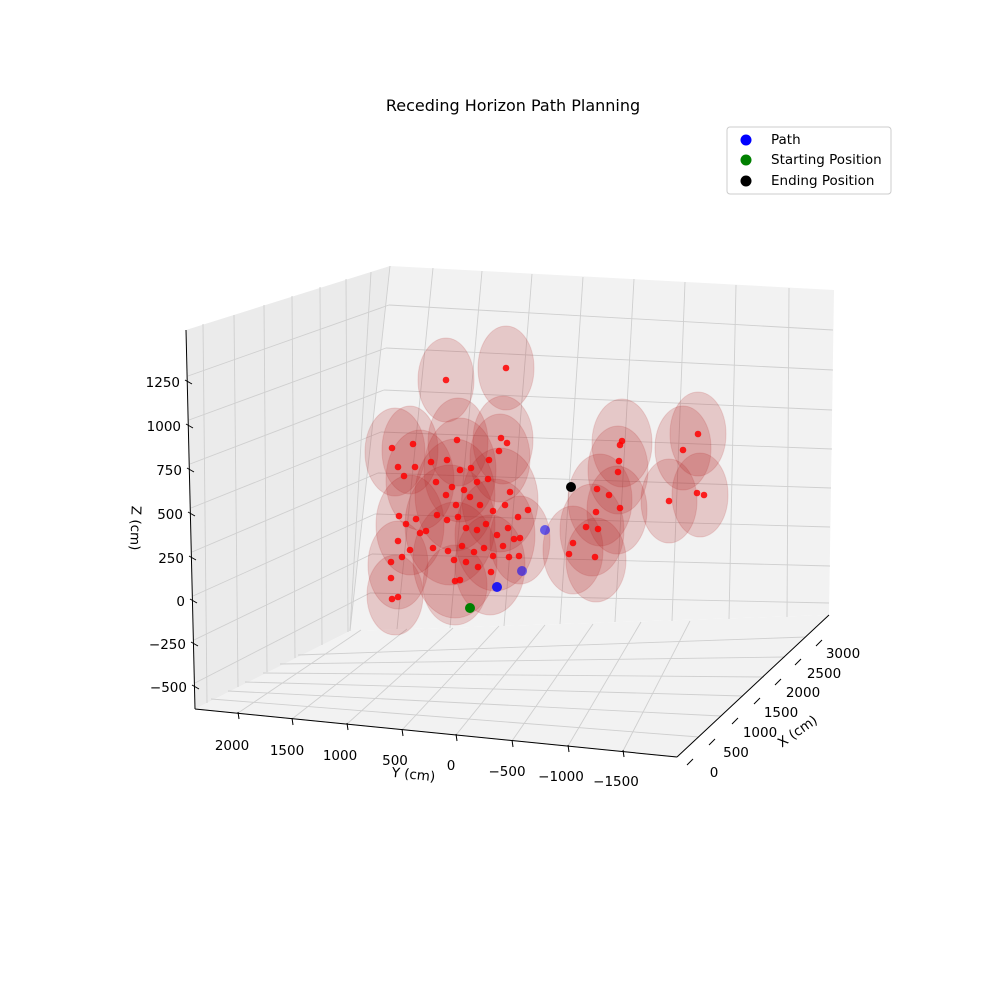  I want to click on y-tick-label: 2000, so click(232, 746).